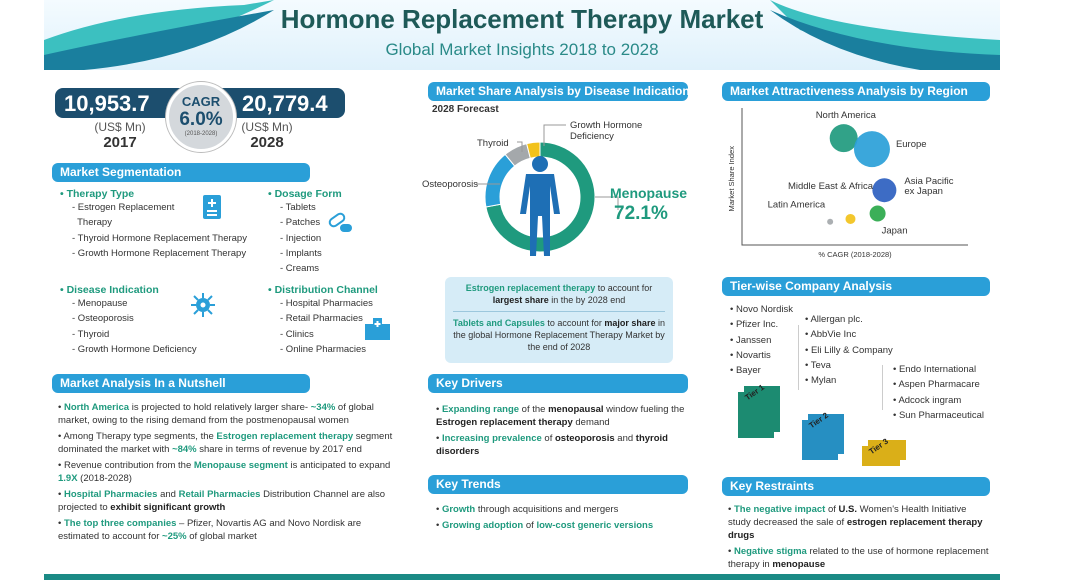 This screenshot has width=1068, height=580. I want to click on bubble-label: Latin America, so click(797, 205).